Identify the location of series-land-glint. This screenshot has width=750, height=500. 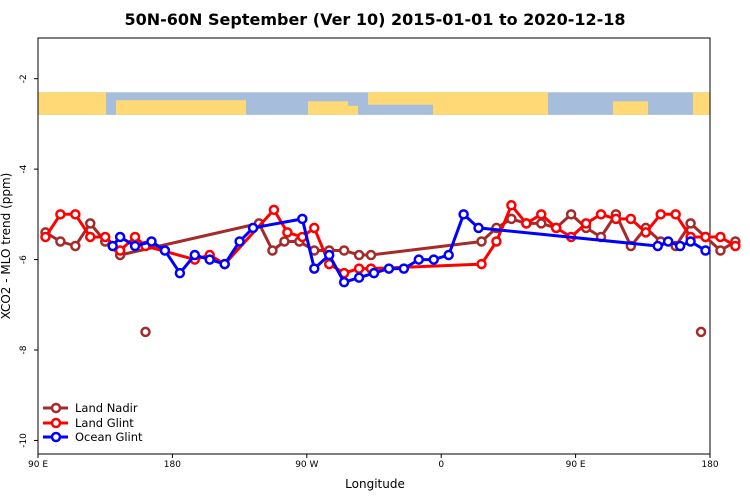
(390, 239).